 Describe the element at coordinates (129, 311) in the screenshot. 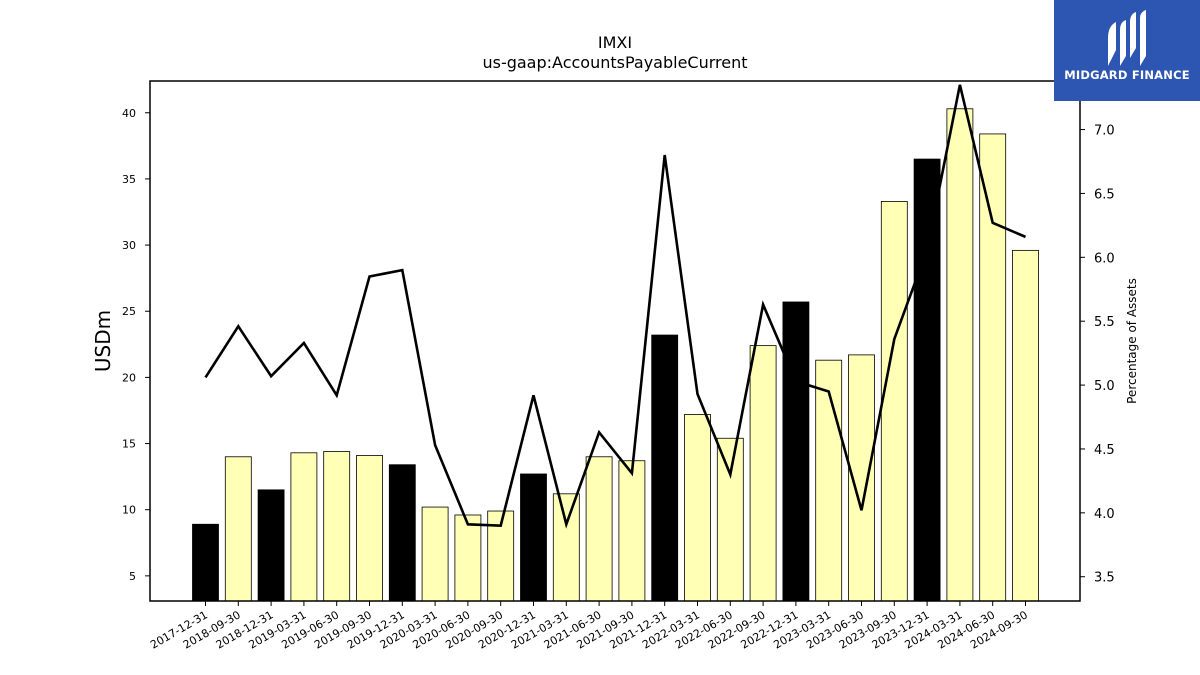

I see `left-tick-label: 25` at that location.